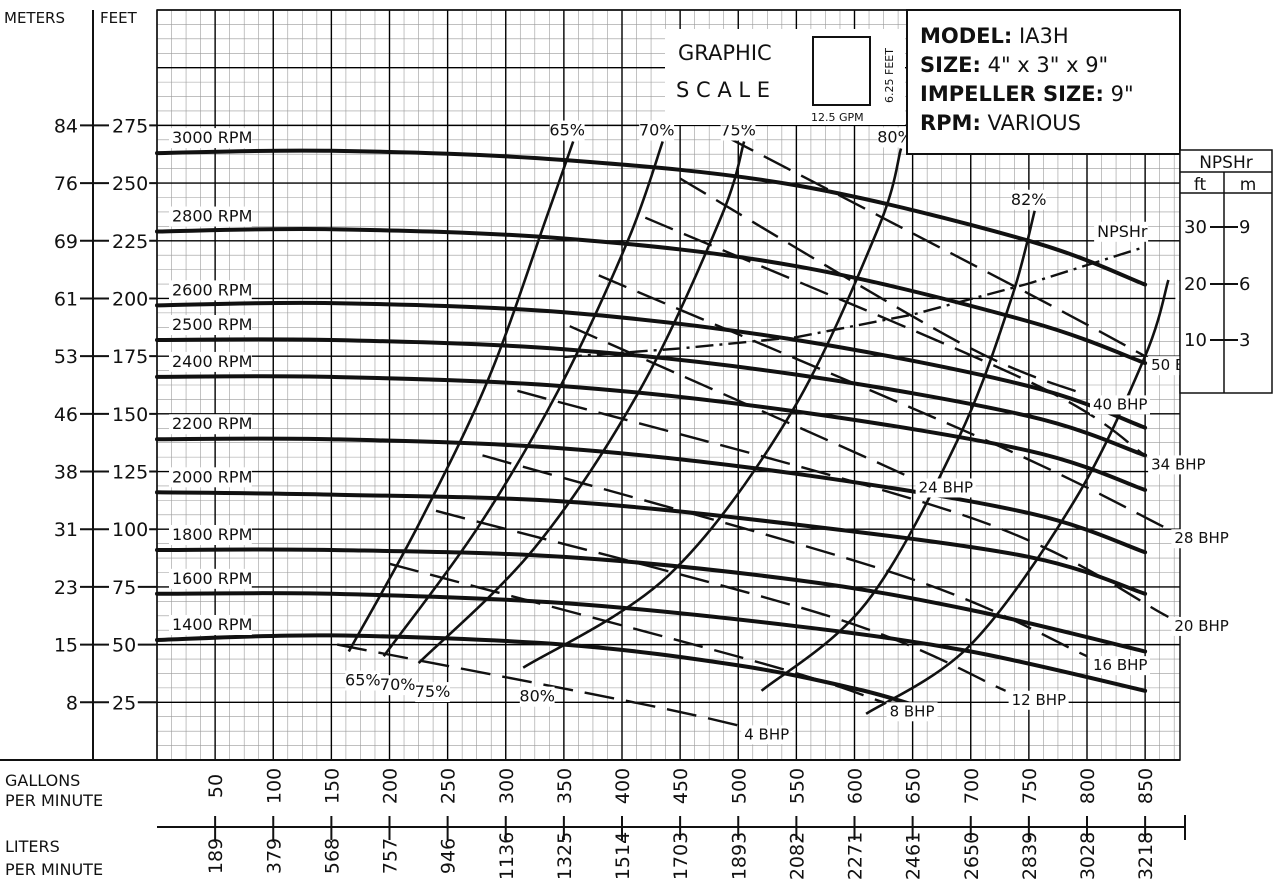 Image resolution: width=1277 pixels, height=894 pixels. Describe the element at coordinates (54, 800) in the screenshot. I see `gpm-label-line2: PER MINUTE` at that location.